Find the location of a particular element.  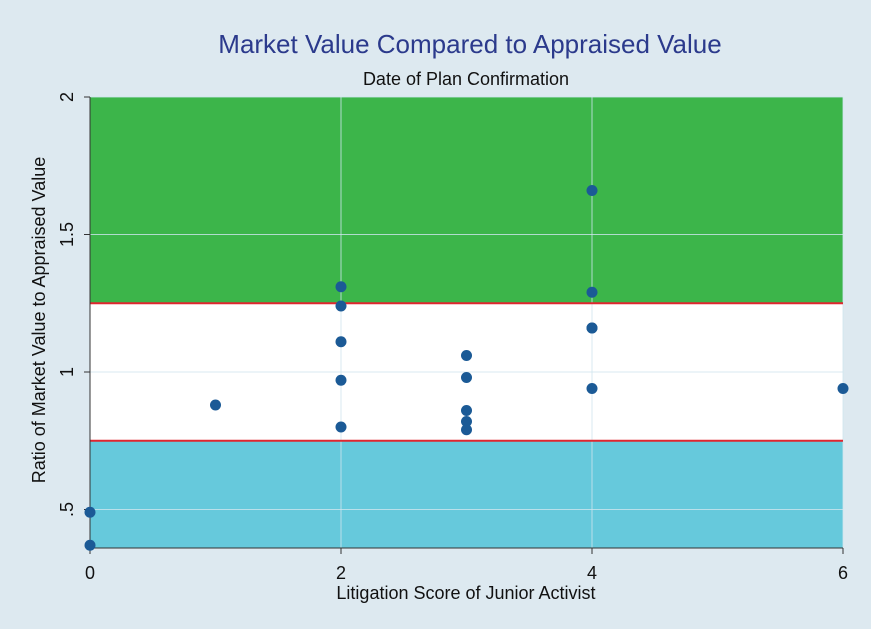

y-tick-label: 1.5 is located at coordinates (67, 234).